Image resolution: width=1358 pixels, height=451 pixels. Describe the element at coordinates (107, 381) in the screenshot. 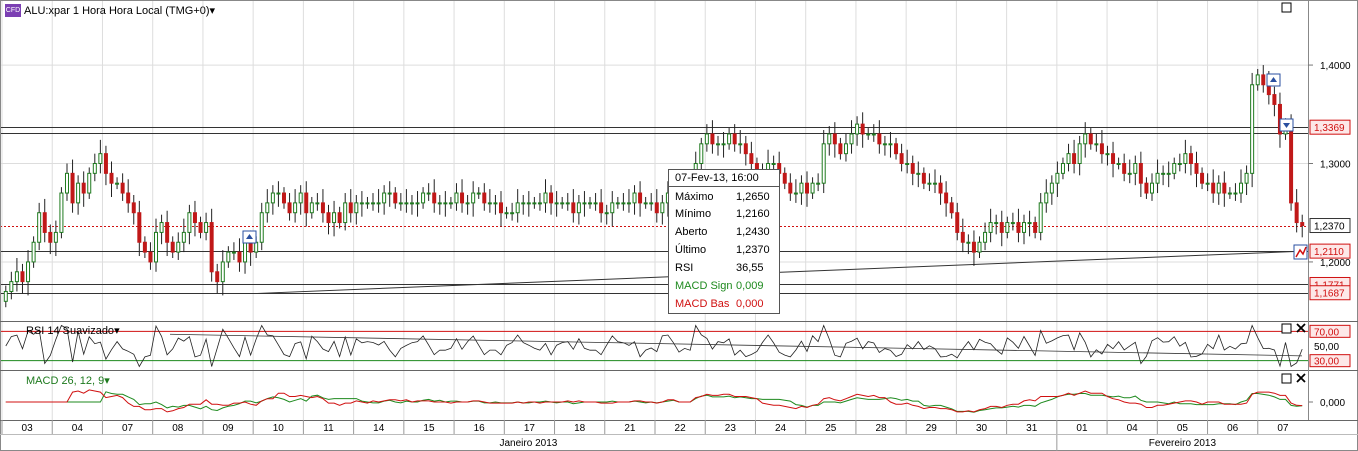

I see `chevron-down-icon: ▾` at that location.